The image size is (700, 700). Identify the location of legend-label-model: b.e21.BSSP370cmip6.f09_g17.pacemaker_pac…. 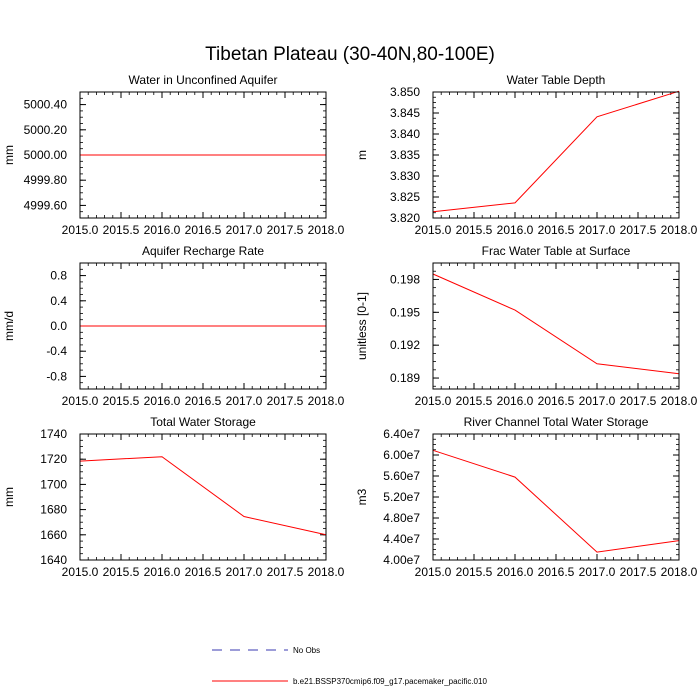
(390, 681).